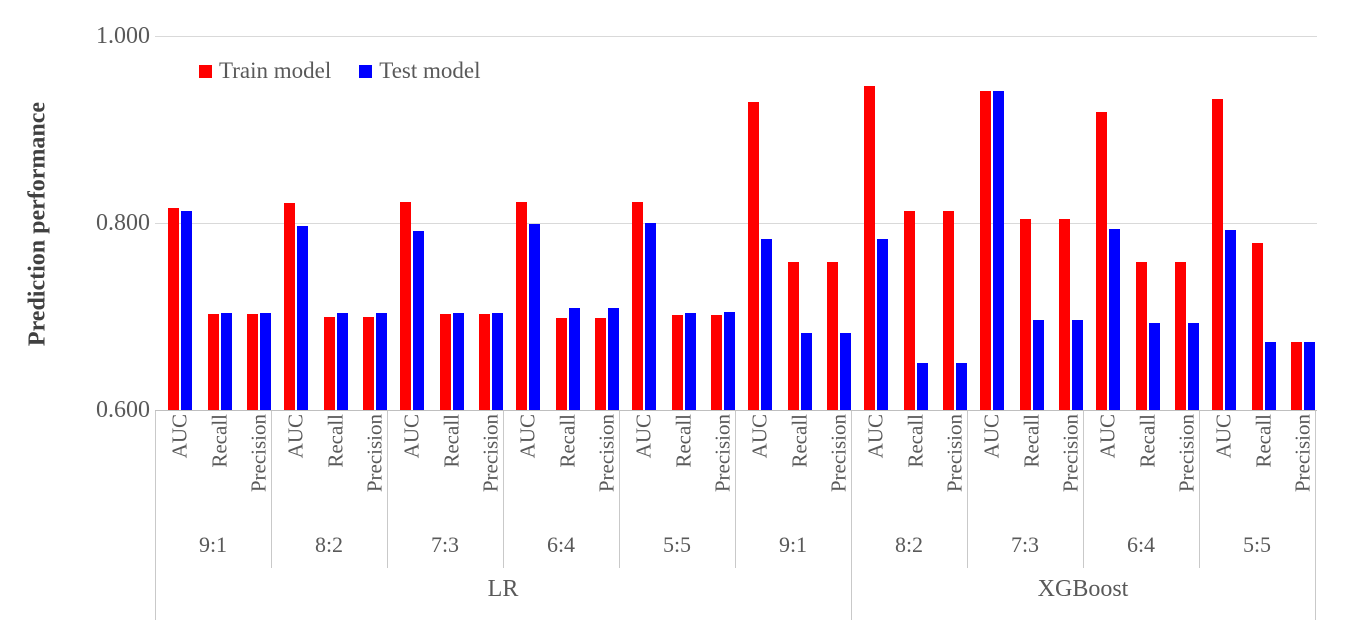 Image resolution: width=1362 pixels, height=638 pixels. I want to click on model-band-label: LR, so click(503, 589).